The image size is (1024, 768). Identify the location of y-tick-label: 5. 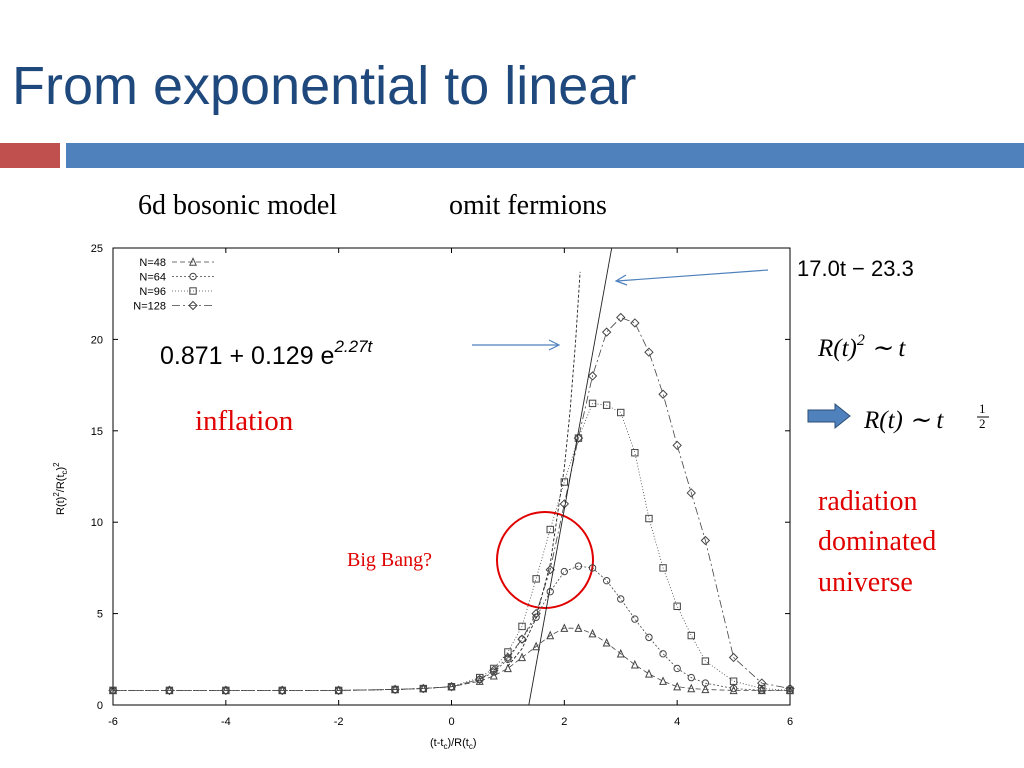
(100, 615).